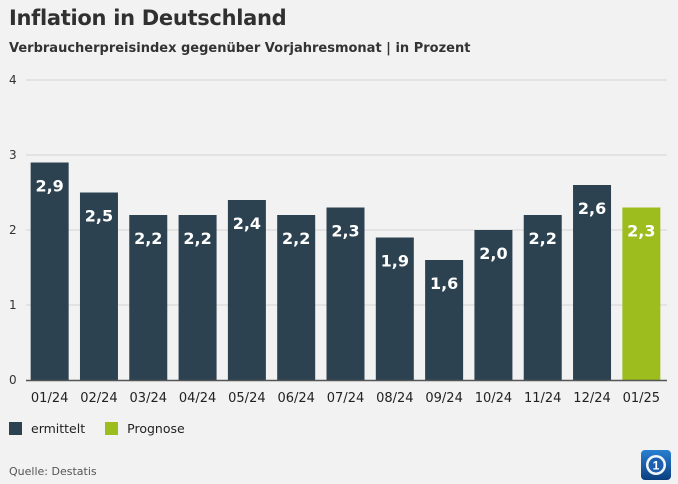  I want to click on x-tick-label: 07/24, so click(345, 398).